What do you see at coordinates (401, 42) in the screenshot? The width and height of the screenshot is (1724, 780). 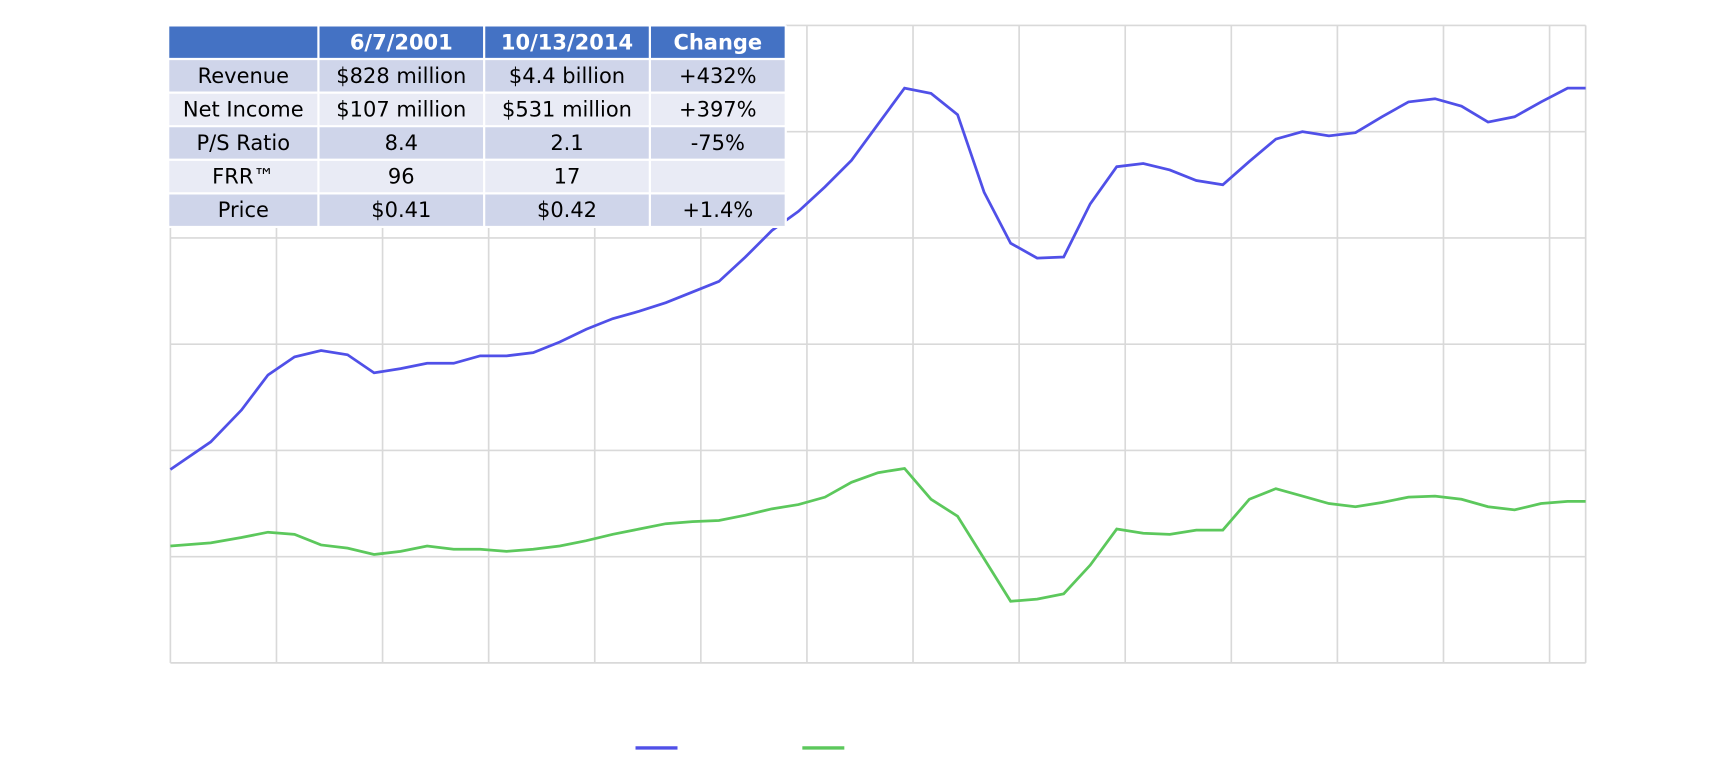 I see `table-header-cell: 6/7/2001` at bounding box center [401, 42].